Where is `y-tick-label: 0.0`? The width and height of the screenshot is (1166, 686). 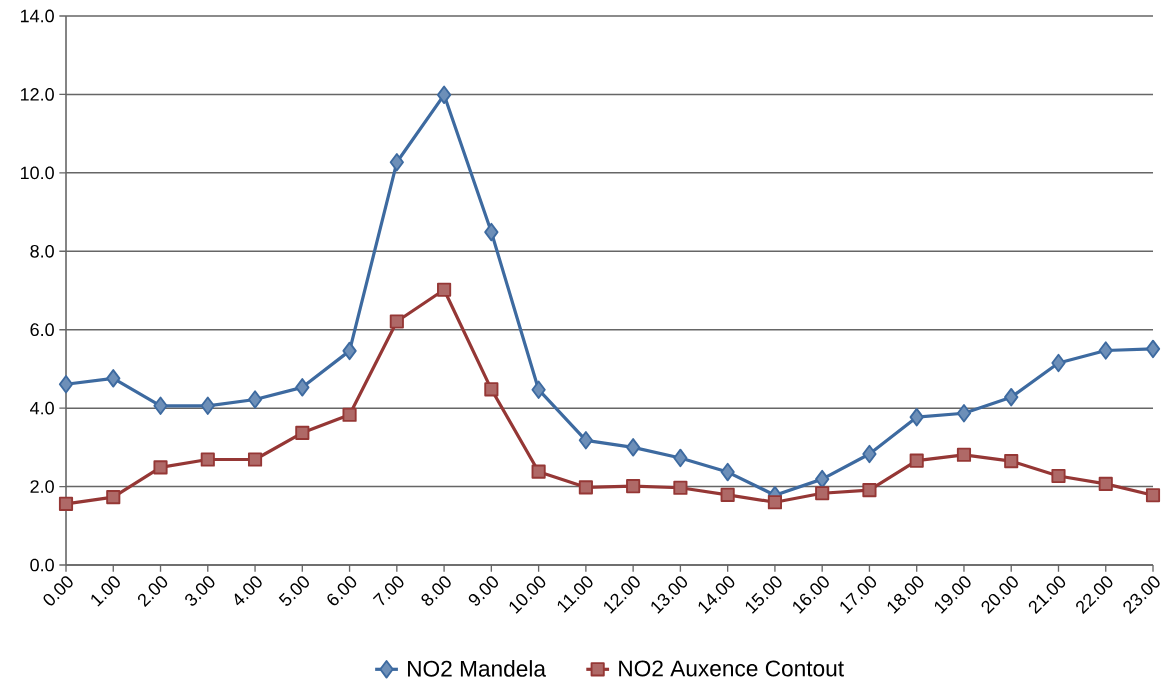 y-tick-label: 0.0 is located at coordinates (42, 565).